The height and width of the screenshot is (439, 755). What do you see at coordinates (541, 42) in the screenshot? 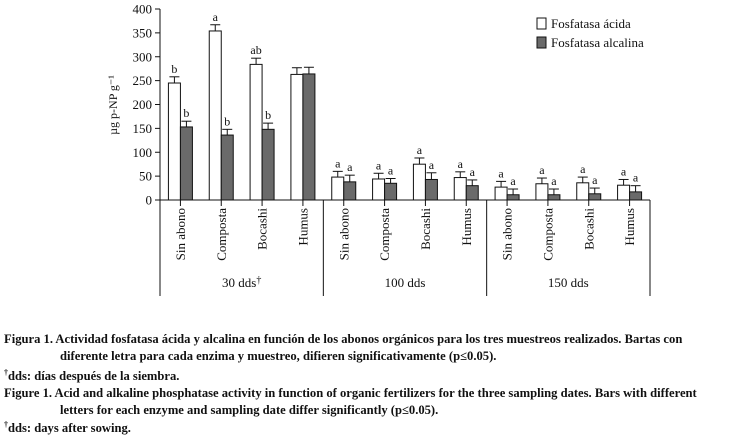
I see `legend-swatch-alkaline` at bounding box center [541, 42].